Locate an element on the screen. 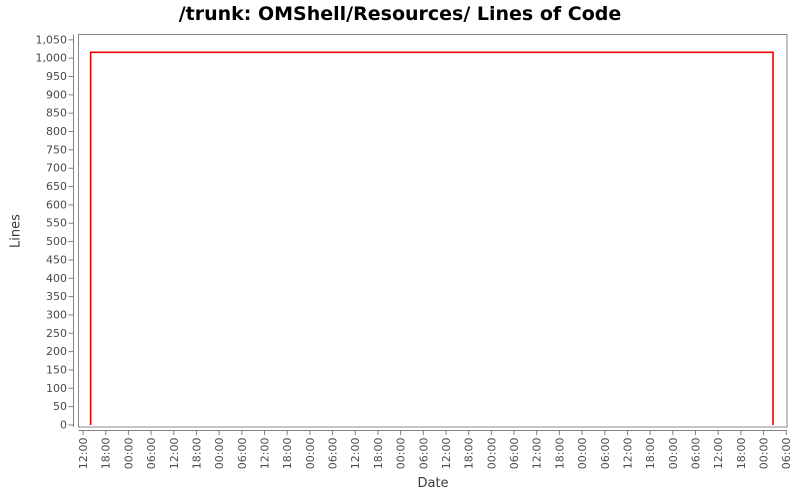 This screenshot has width=800, height=500. chart-title: /trunk: OMShell/Resources/ Lines of Code is located at coordinates (400, 14).